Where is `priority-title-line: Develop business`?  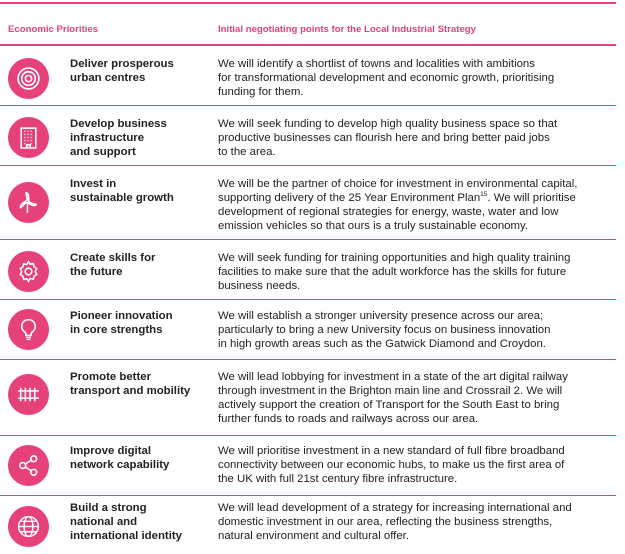 priority-title-line: Develop business is located at coordinates (118, 124).